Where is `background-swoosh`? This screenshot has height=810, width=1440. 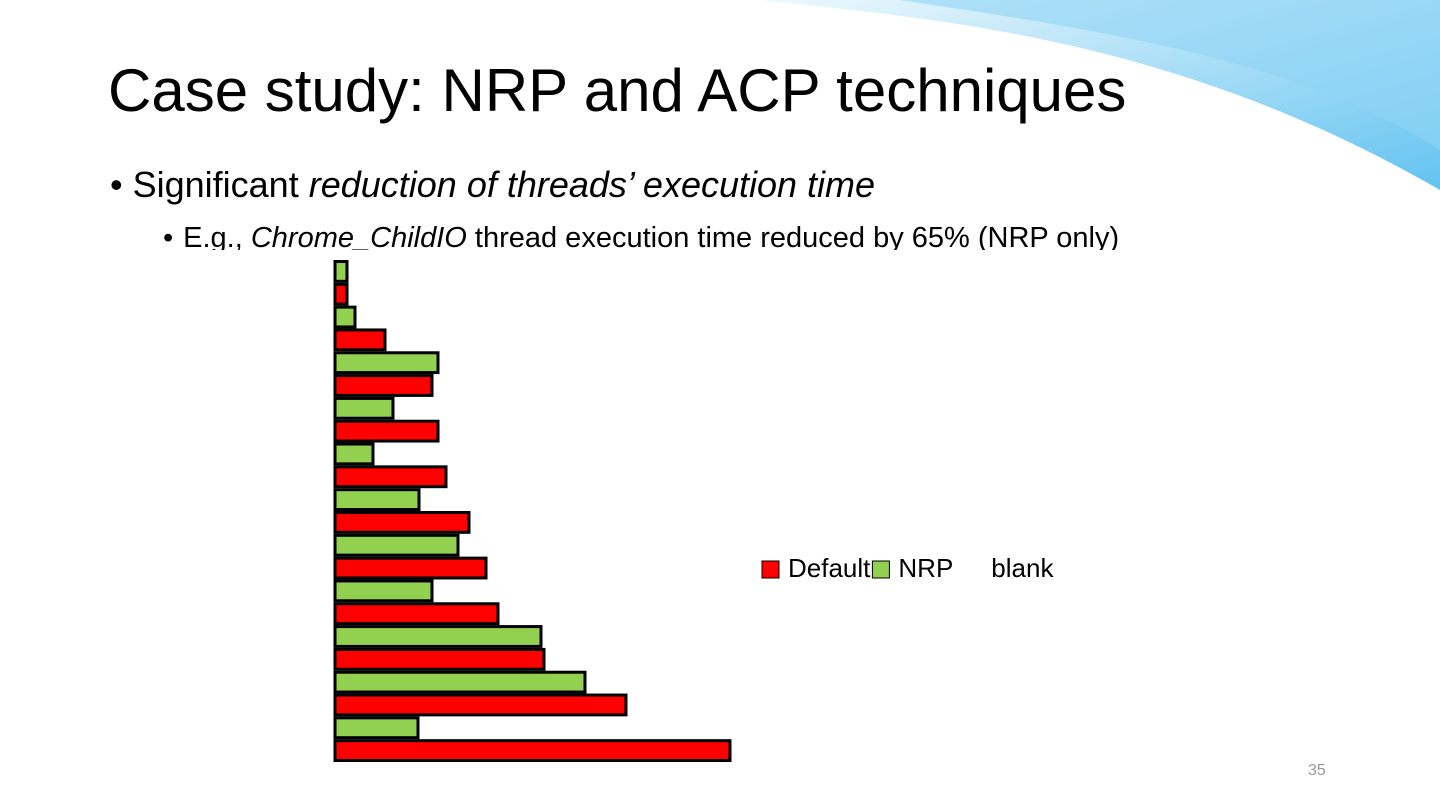 background-swoosh is located at coordinates (1100, 95).